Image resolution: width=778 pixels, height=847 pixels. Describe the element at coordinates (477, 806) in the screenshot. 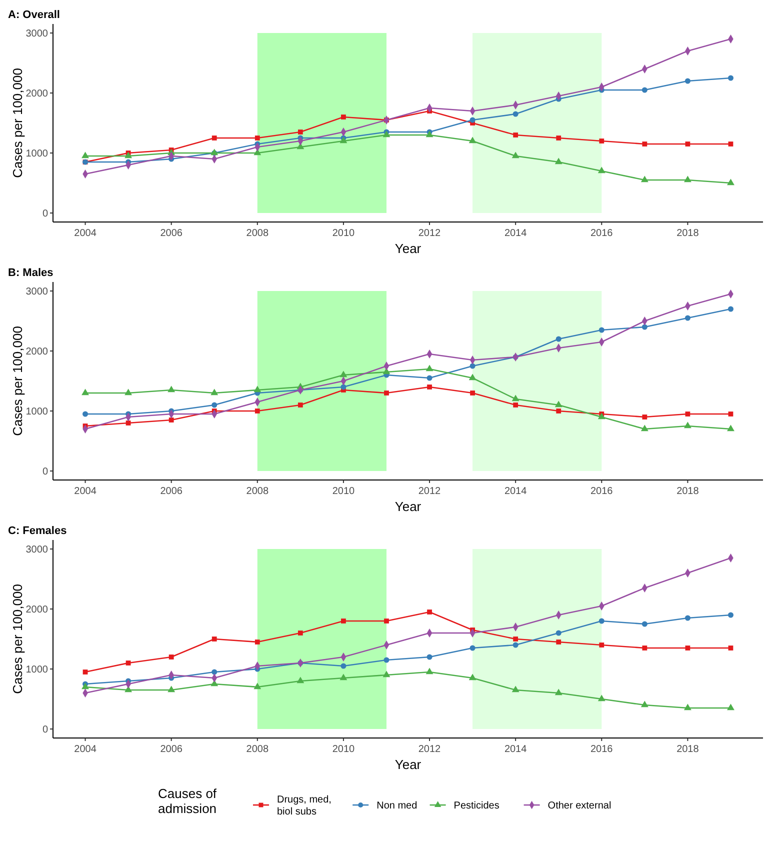

I see `legend-label: Pesticides` at that location.